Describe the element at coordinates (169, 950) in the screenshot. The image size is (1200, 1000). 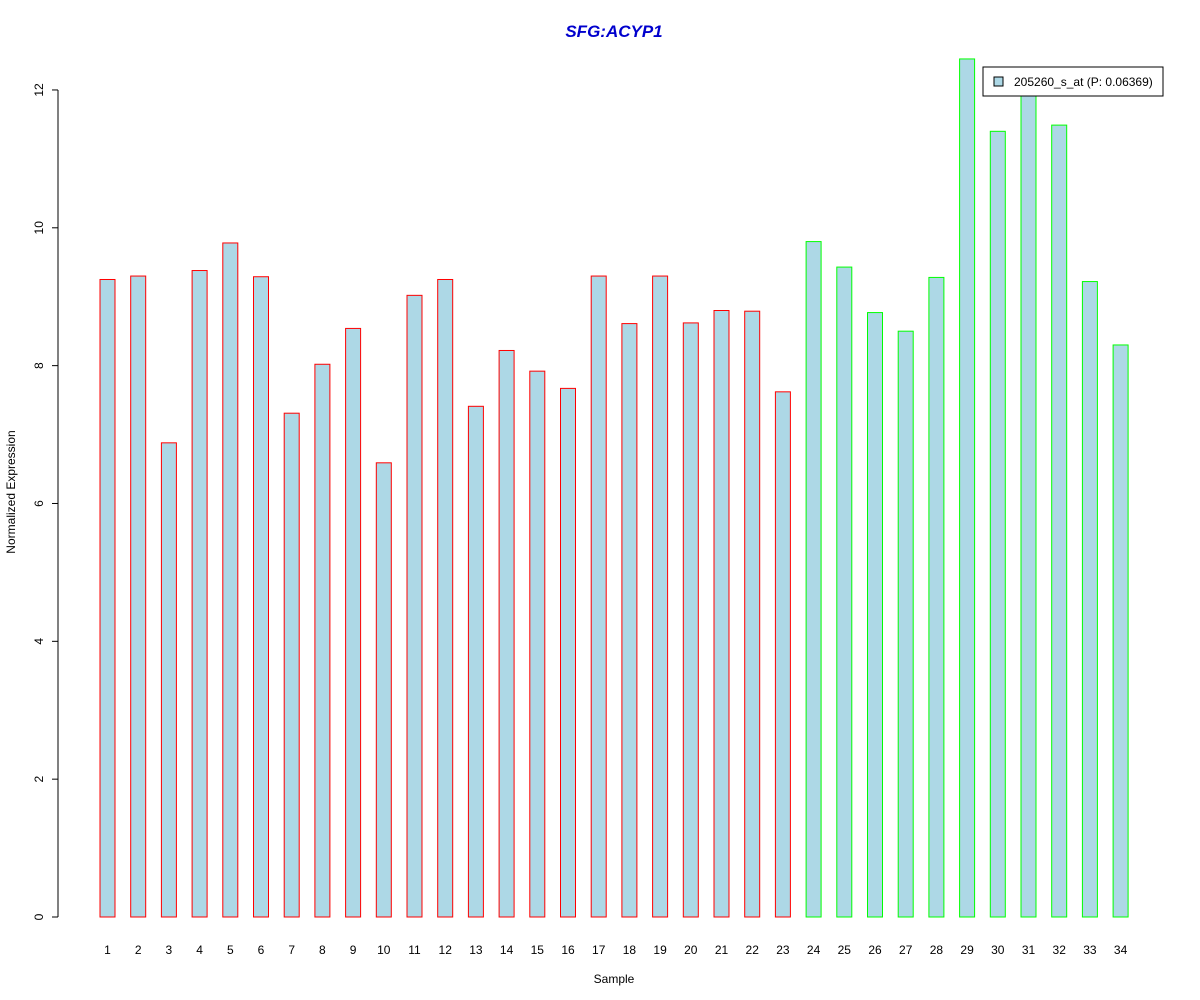
I see `x-tick-label: 3` at that location.